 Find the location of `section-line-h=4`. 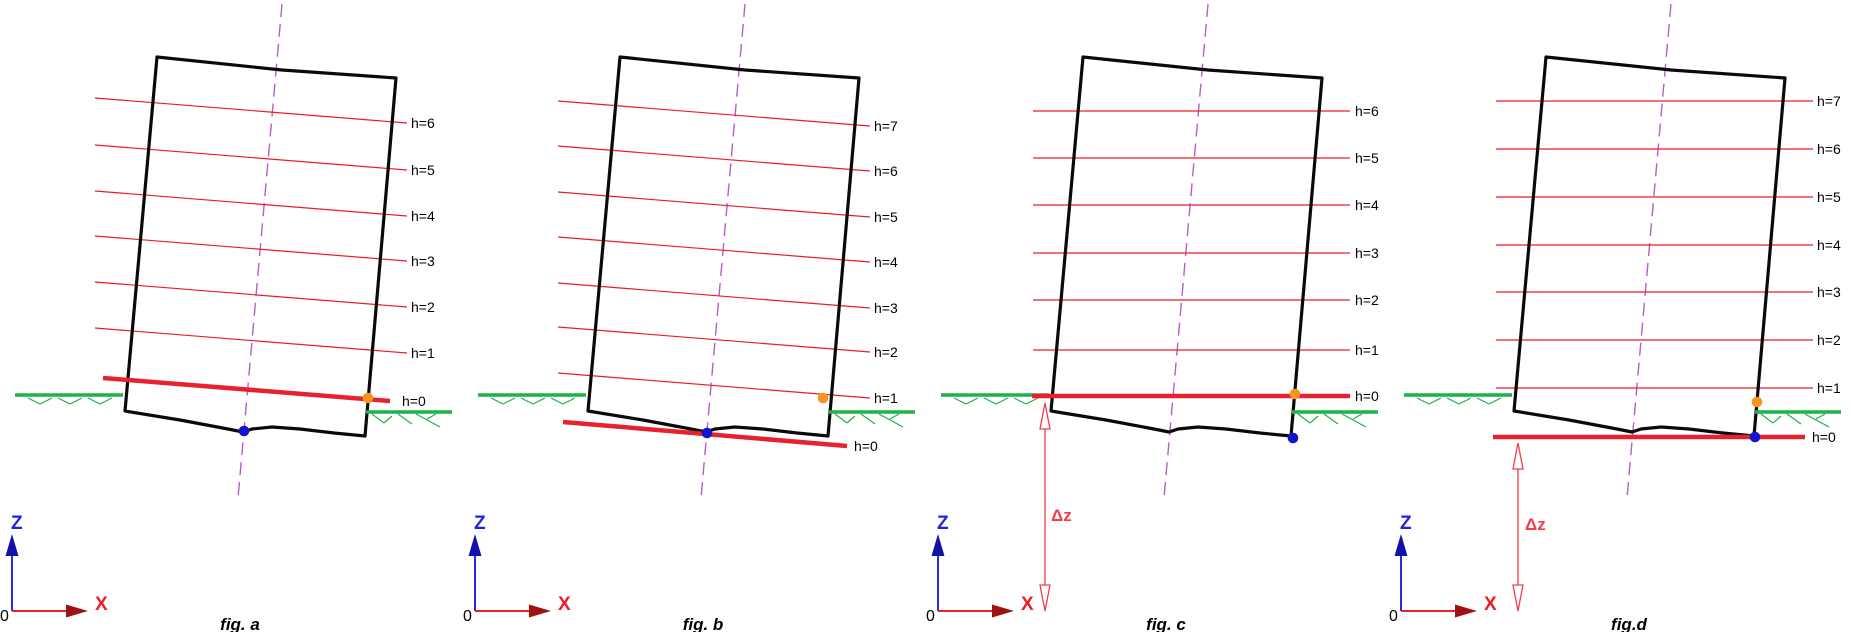

section-line-h=4 is located at coordinates (714, 249).